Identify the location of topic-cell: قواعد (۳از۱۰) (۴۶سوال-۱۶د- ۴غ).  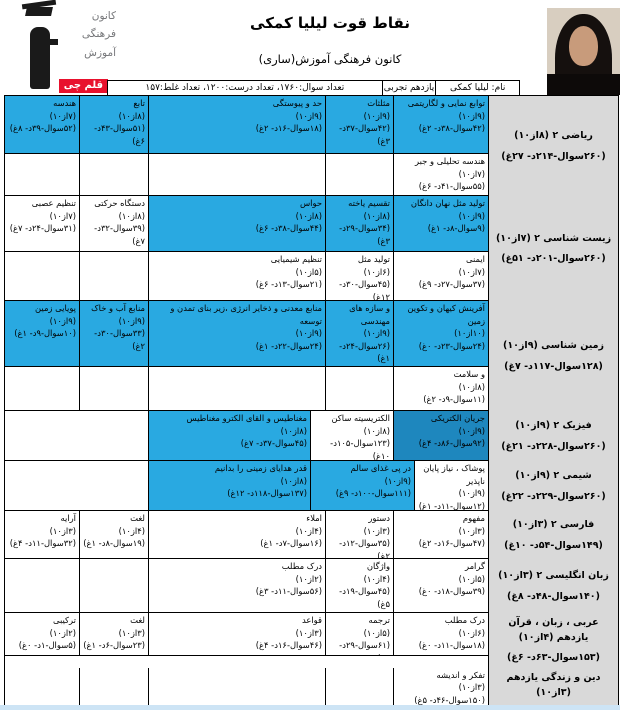
(237, 634).